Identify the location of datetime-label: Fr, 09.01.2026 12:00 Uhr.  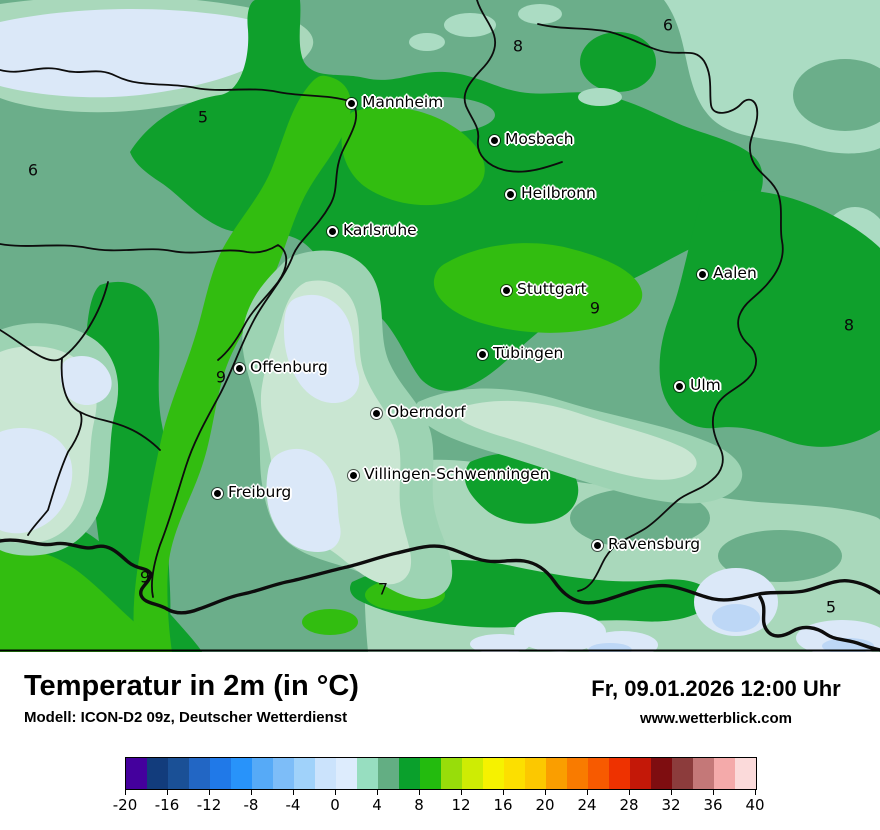
(716, 688).